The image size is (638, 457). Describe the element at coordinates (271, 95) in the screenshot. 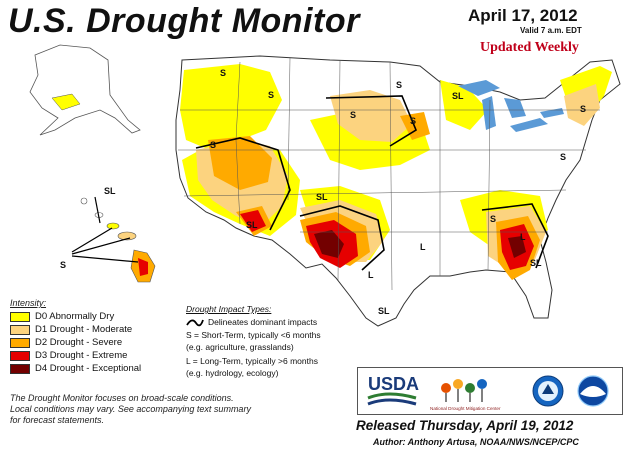

I see `label-s-3: S` at that location.